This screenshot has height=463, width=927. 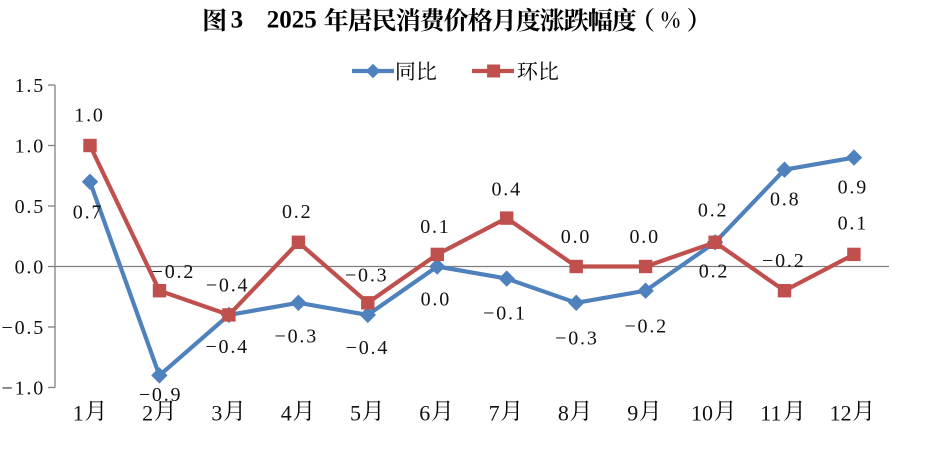 What do you see at coordinates (785, 200) in the screenshot?
I see `svg-text: 0.8` at bounding box center [785, 200].